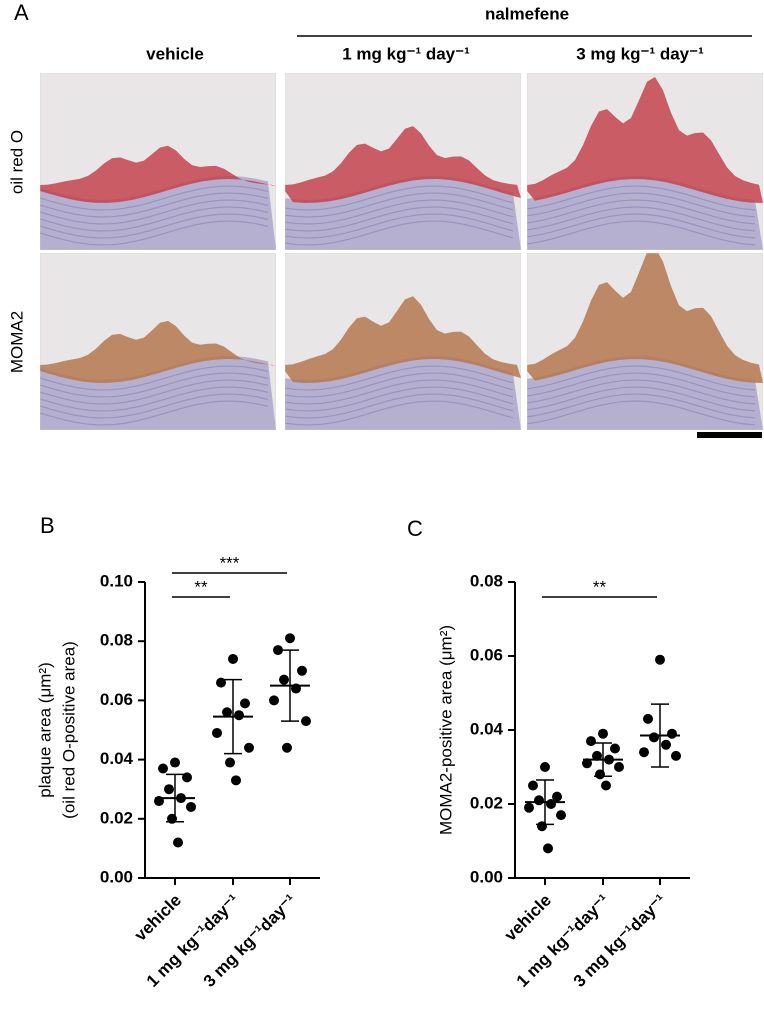 The image size is (764, 1019). I want to click on y-tick-label: 0.10, so click(116, 580).